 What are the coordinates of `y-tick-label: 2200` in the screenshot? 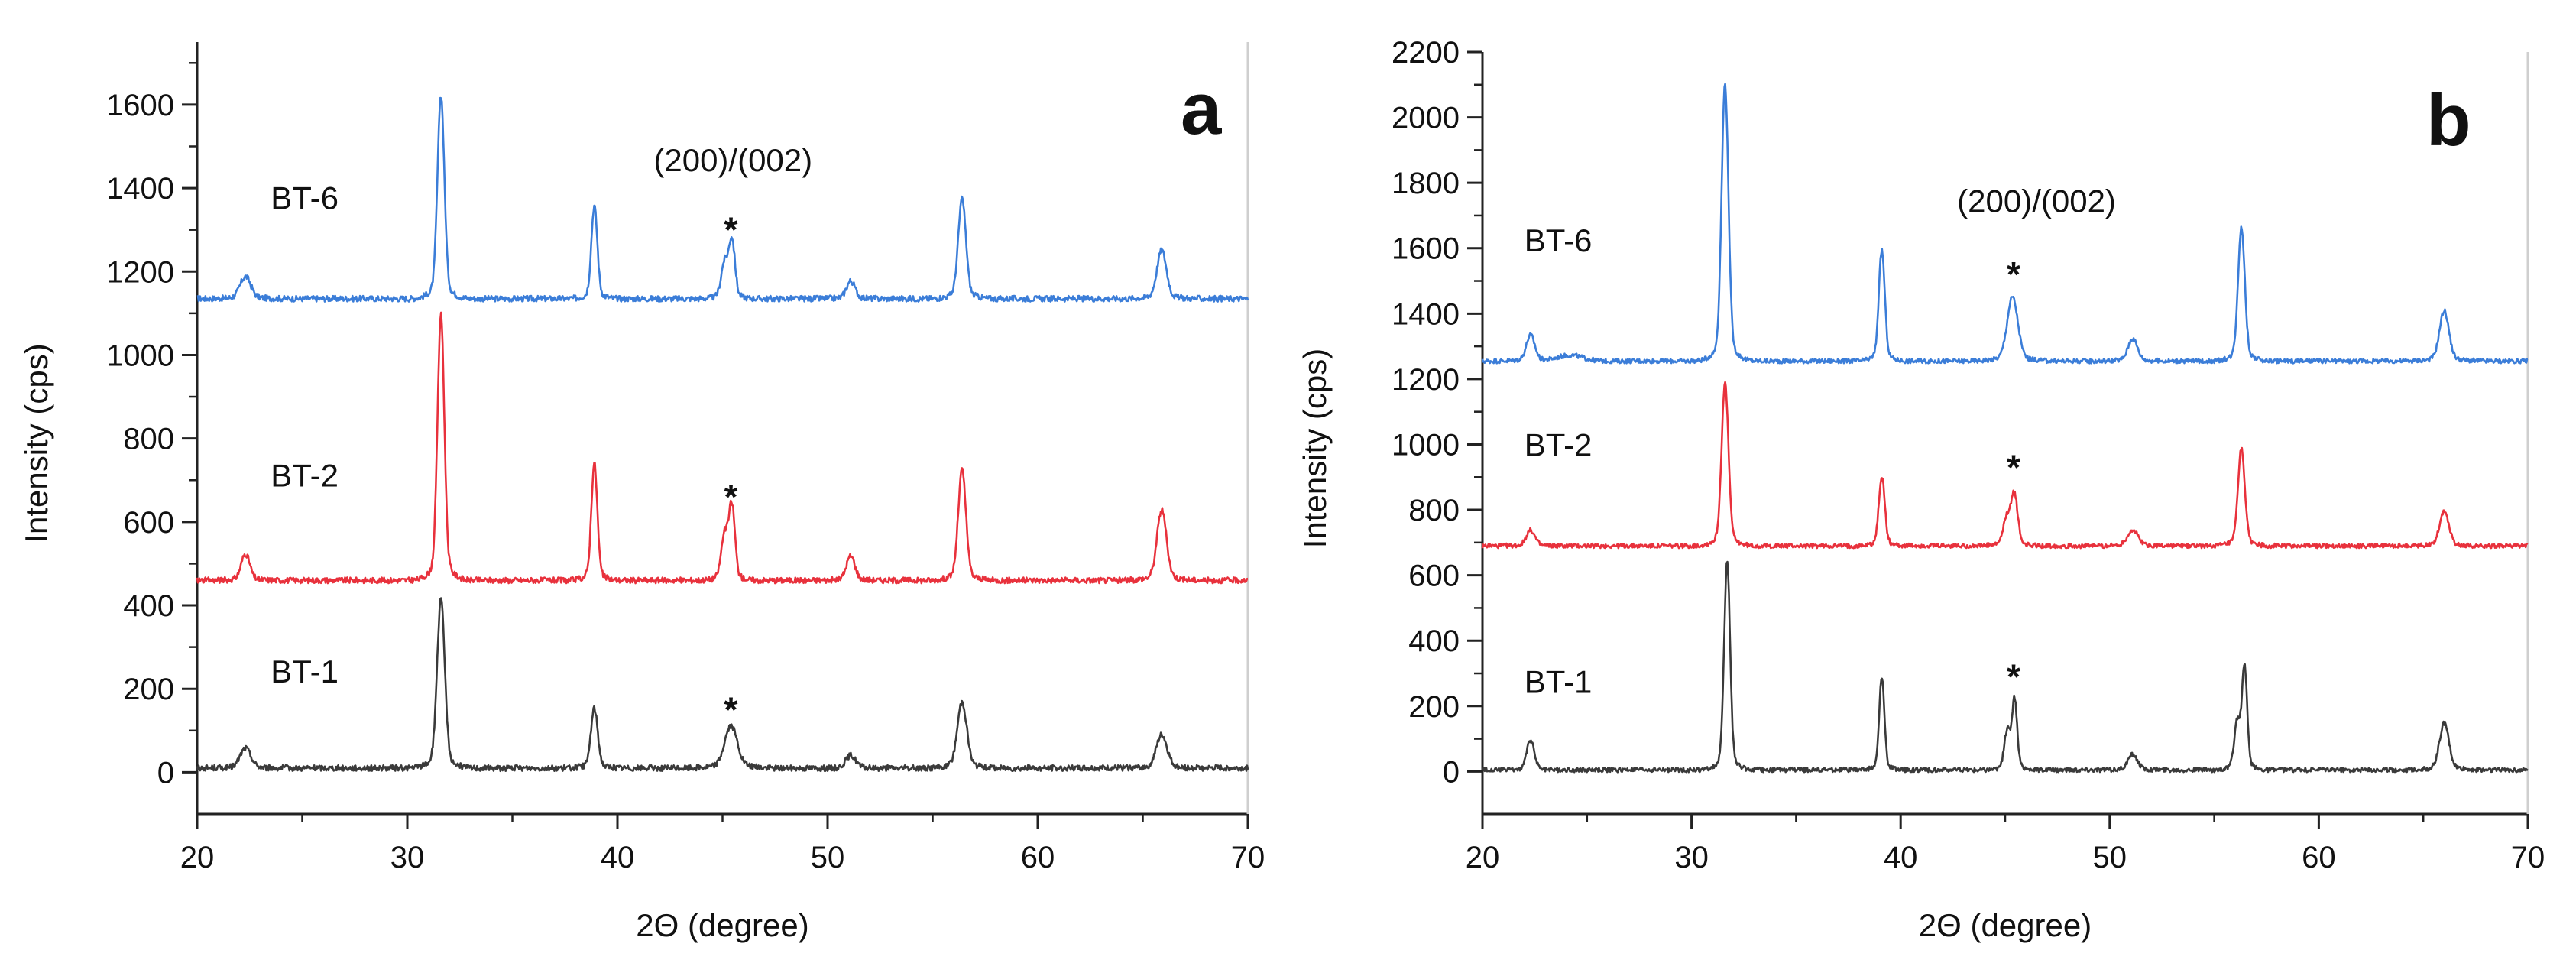 It's located at (1426, 53).